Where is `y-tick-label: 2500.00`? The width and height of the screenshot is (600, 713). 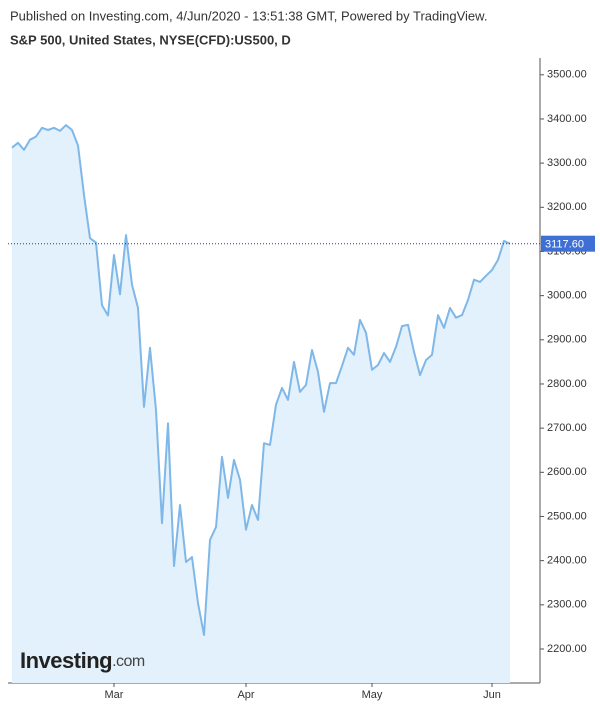 y-tick-label: 2500.00 is located at coordinates (567, 516).